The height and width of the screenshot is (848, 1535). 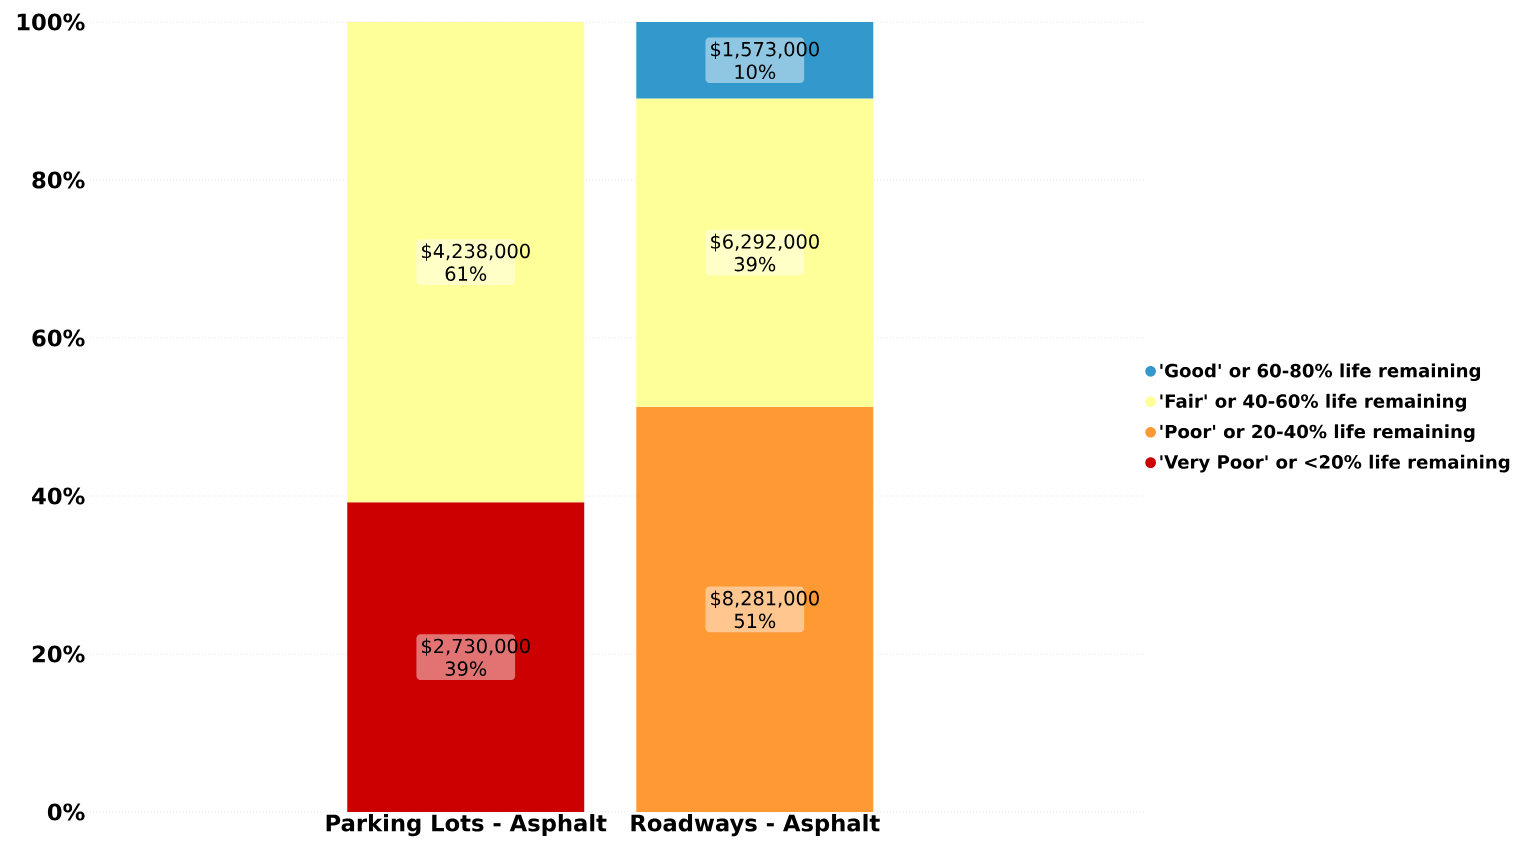 I want to click on y-tick-label: 20%, so click(x=58, y=654).